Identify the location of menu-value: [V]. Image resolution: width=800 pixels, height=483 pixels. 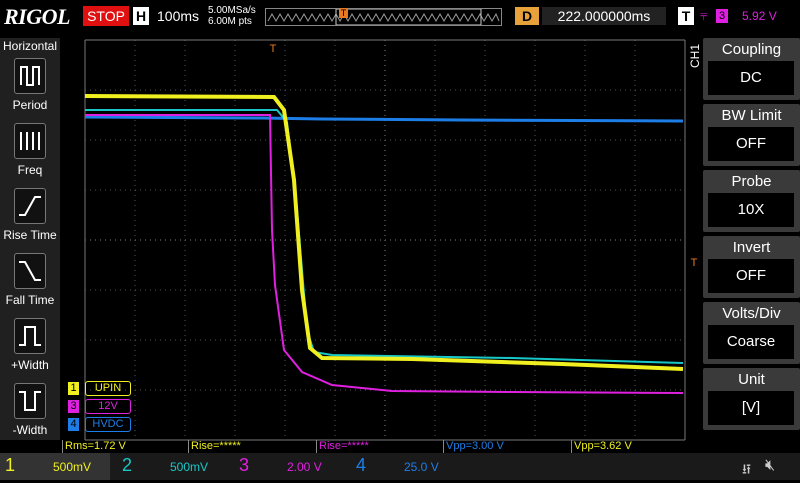
(751, 408).